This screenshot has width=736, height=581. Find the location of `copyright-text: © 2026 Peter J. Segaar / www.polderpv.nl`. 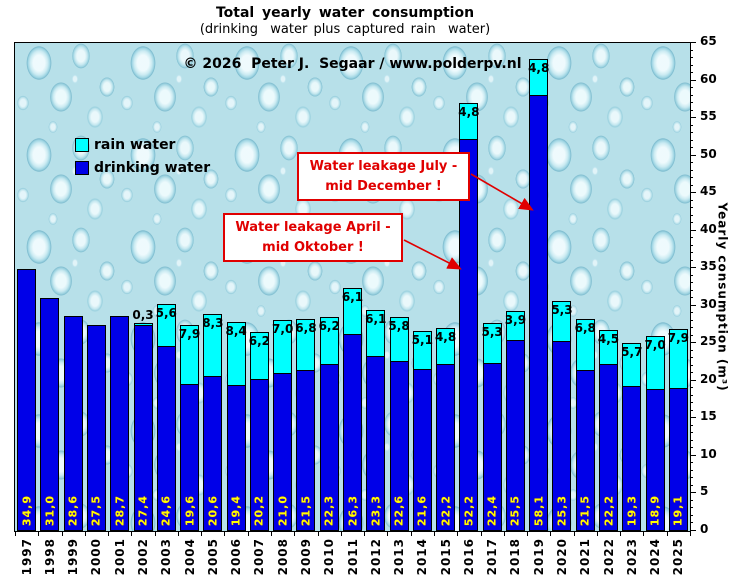

copyright-text: © 2026 Peter J. Segaar / www.polderpv.nl is located at coordinates (352, 64).